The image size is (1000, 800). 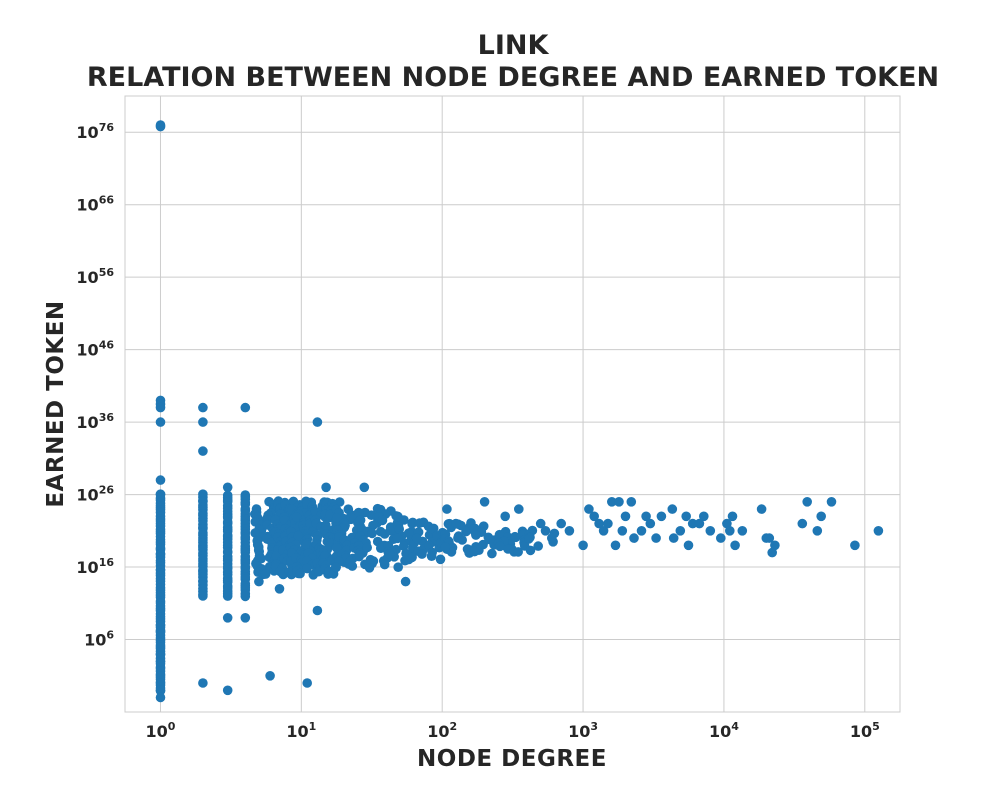 What do you see at coordinates (442, 730) in the screenshot?
I see `x-tick-label: 102` at bounding box center [442, 730].